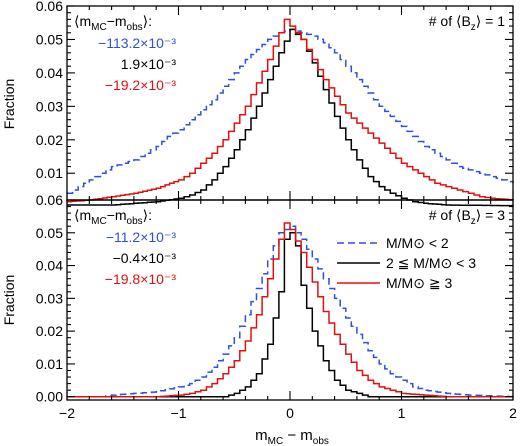 This screenshot has height=446, width=520. I want to click on panel-2-ytick-label: 0.04, so click(49, 266).